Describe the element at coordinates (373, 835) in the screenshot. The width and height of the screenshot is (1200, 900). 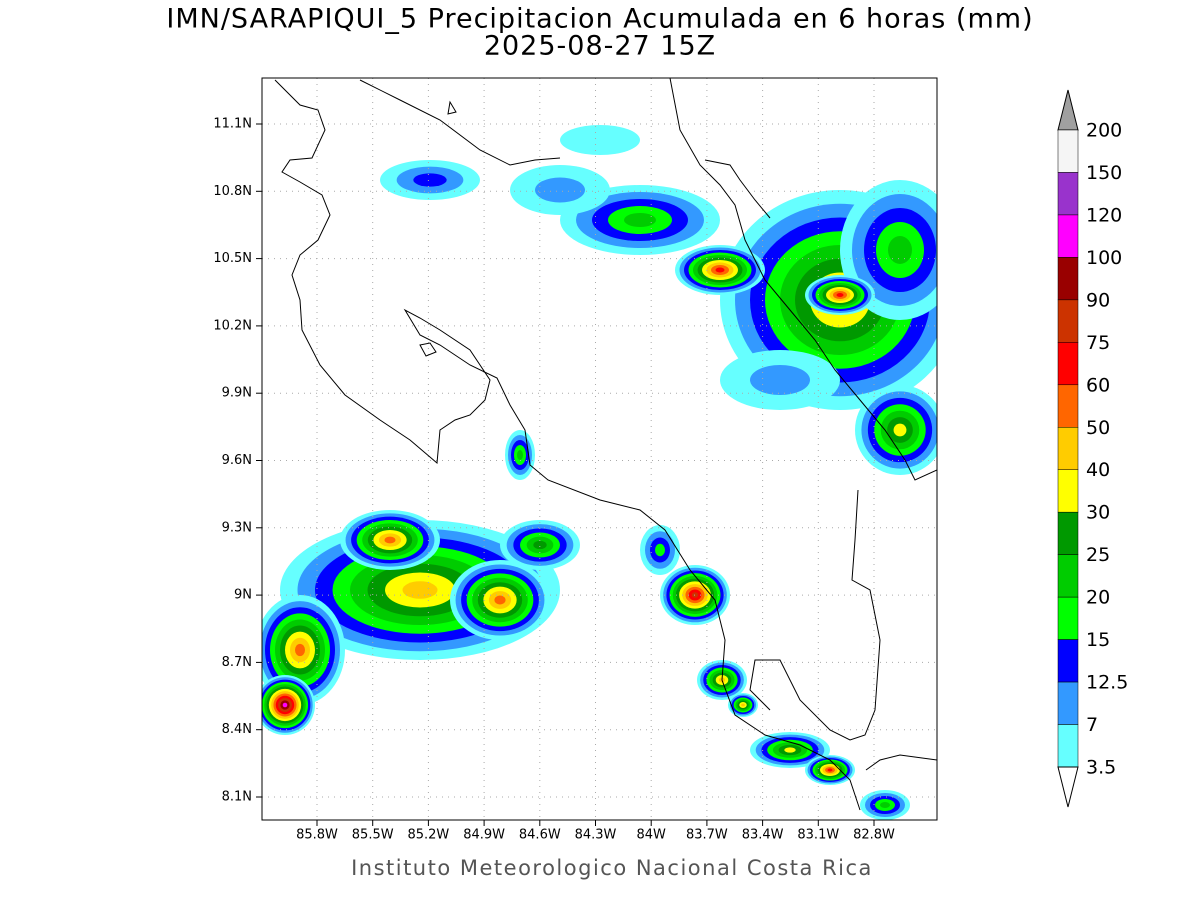
I see `lon-label: 85.5W` at that location.